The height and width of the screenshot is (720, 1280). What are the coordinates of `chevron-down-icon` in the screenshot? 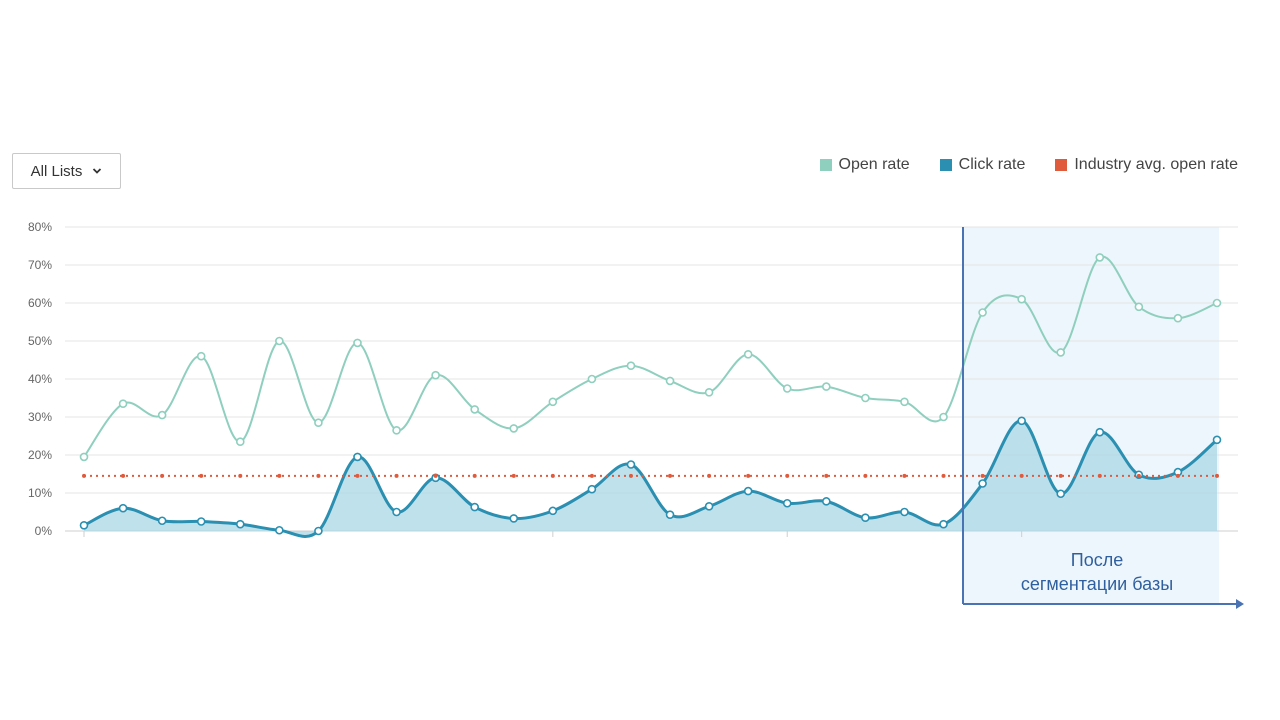 It's located at (97, 171).